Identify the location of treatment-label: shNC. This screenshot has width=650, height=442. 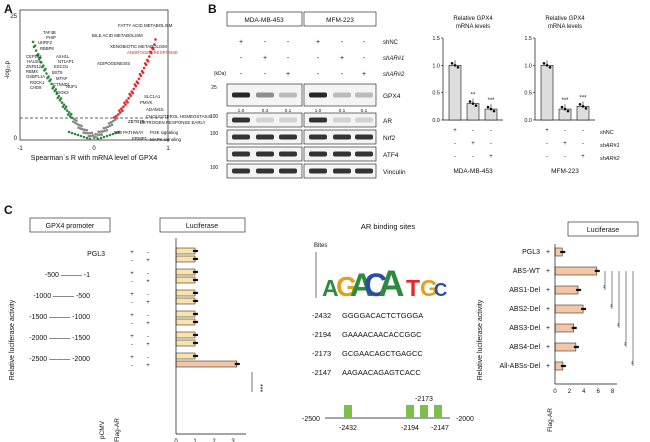
(607, 133).